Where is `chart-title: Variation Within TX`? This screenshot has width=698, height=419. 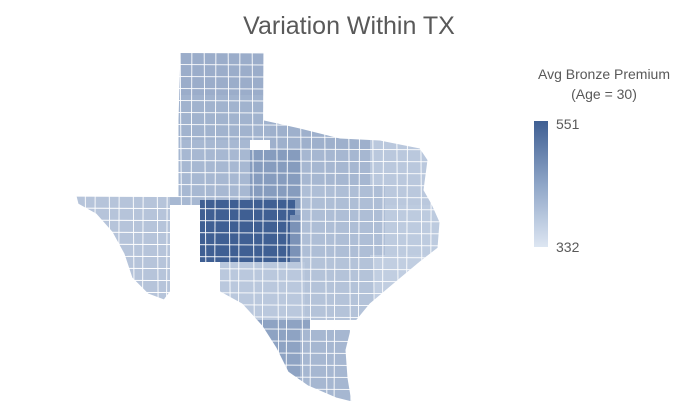
chart-title: Variation Within TX is located at coordinates (349, 26).